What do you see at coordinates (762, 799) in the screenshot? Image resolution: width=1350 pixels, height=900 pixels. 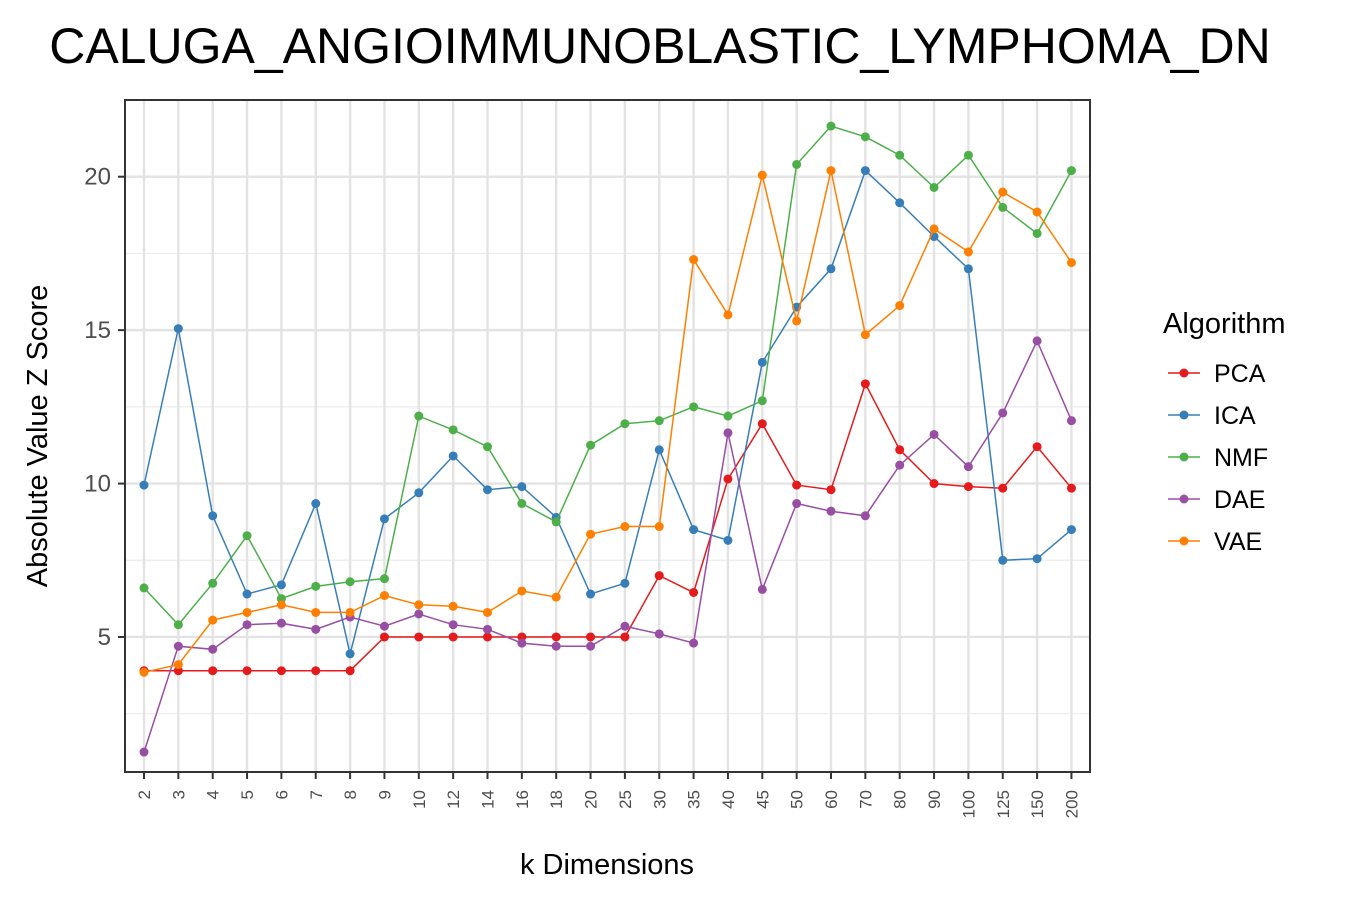 I see `x-tick-label: 45` at bounding box center [762, 799].